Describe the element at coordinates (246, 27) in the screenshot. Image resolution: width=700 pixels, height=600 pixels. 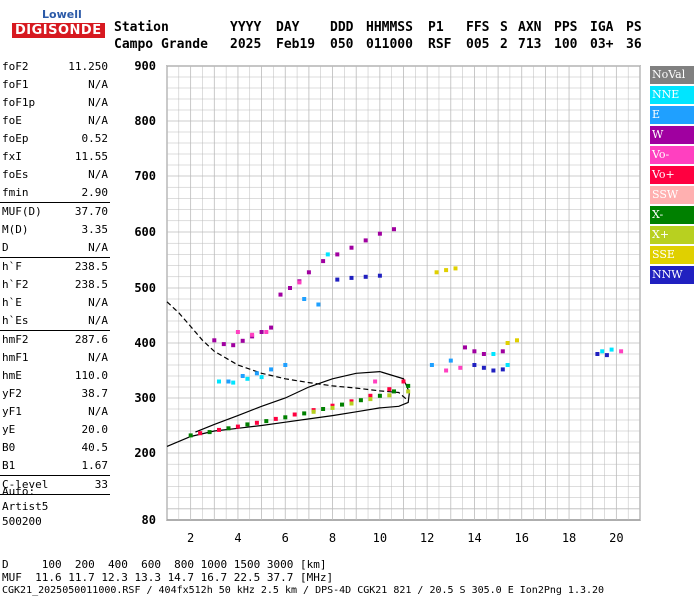
I see `header-label-1: YYYY` at that location.